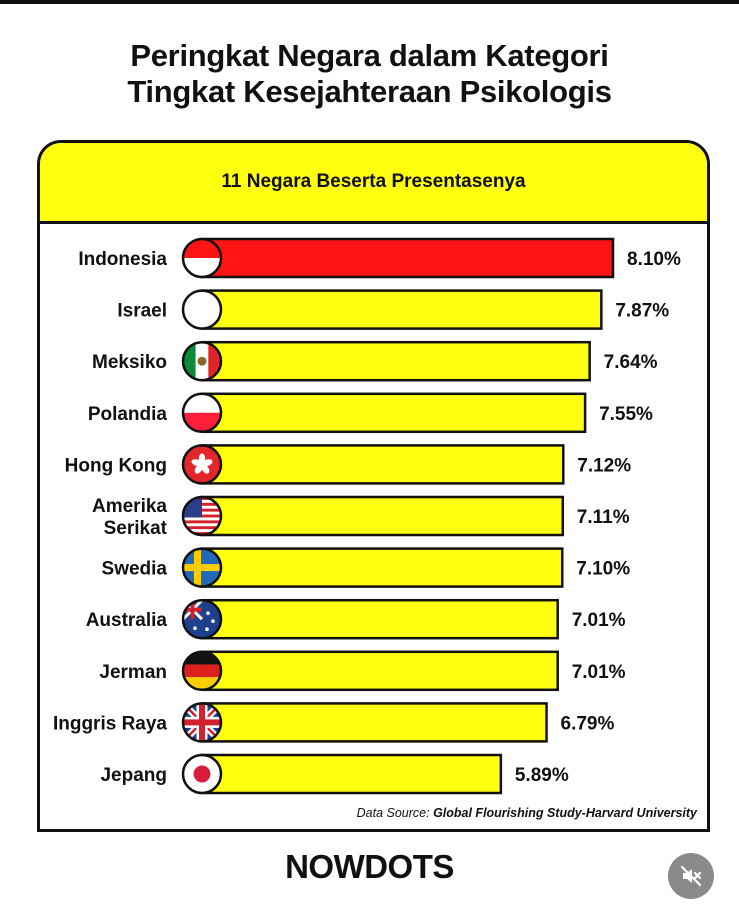 This screenshot has height=919, width=739. Describe the element at coordinates (122, 259) in the screenshot. I see `category-label: Indonesia` at that location.